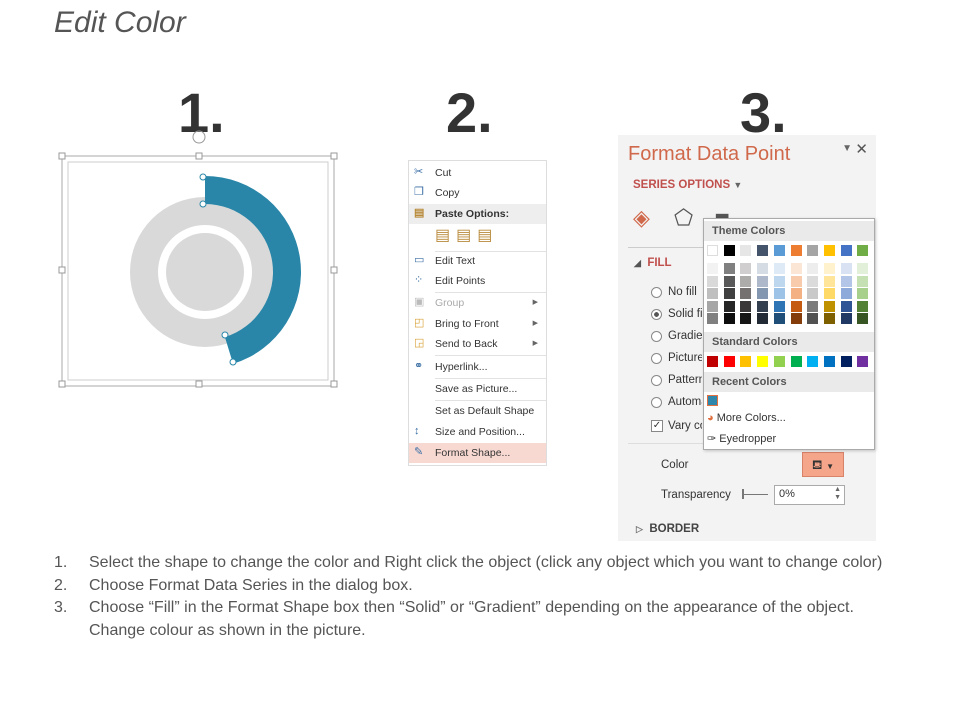 The image size is (960, 720). What do you see at coordinates (741, 438) in the screenshot?
I see `eyedropper-button: ✑ Eyedropper` at bounding box center [741, 438].